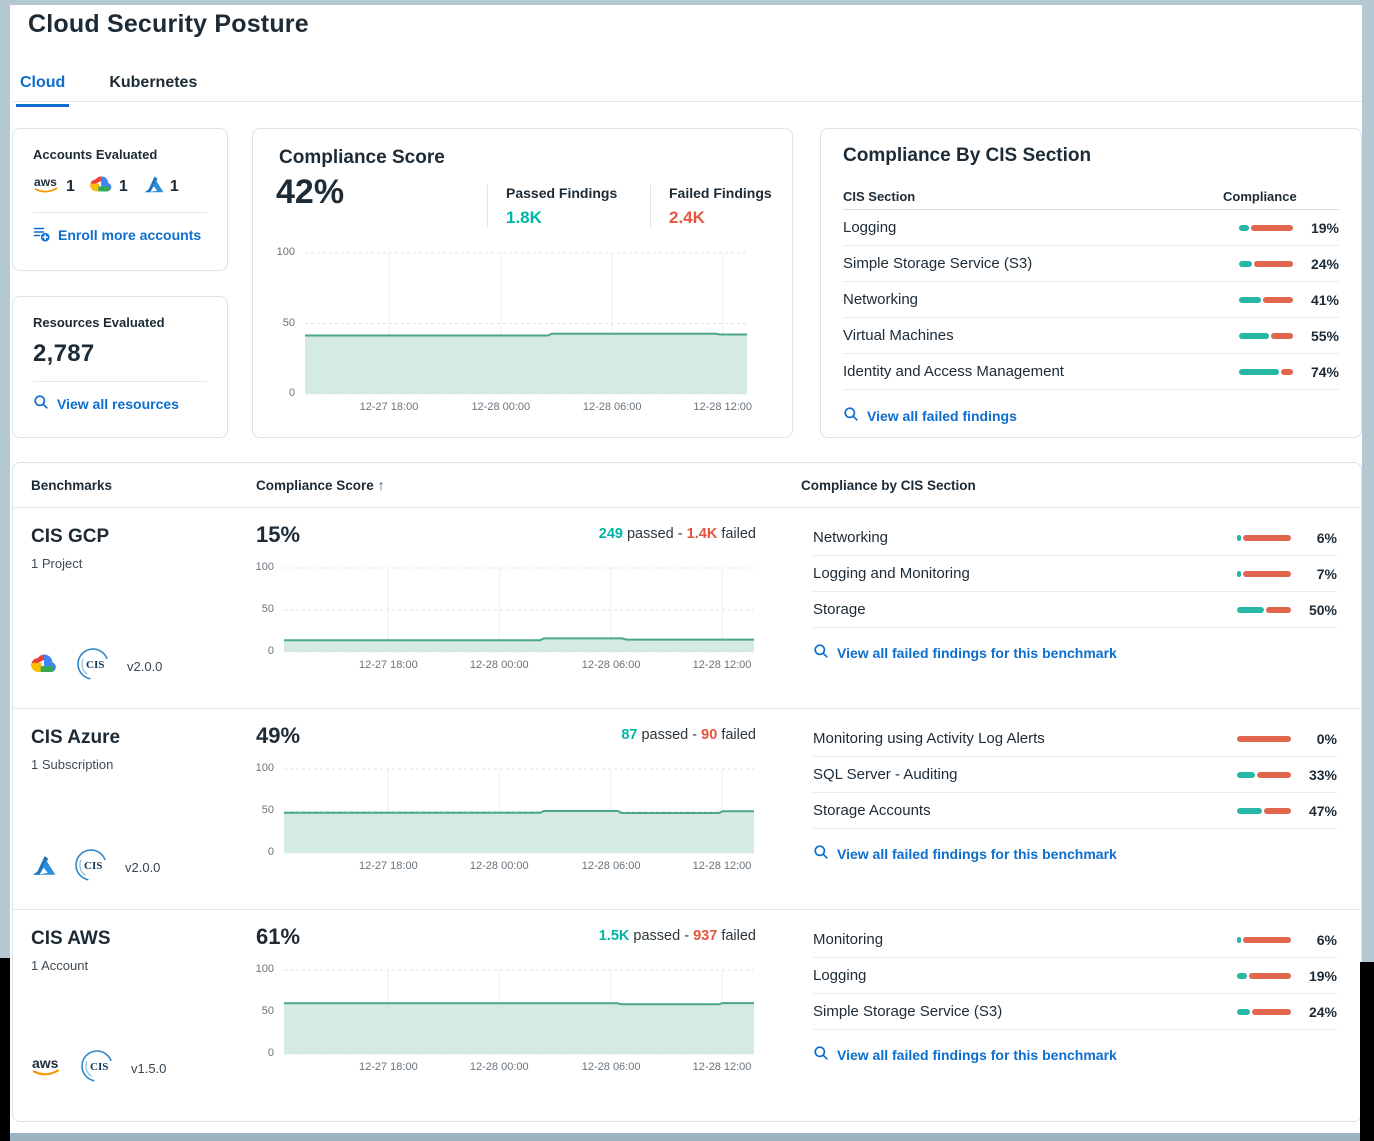 The width and height of the screenshot is (1374, 1141). I want to click on tab-kubernetes: Kubernetes, so click(153, 82).